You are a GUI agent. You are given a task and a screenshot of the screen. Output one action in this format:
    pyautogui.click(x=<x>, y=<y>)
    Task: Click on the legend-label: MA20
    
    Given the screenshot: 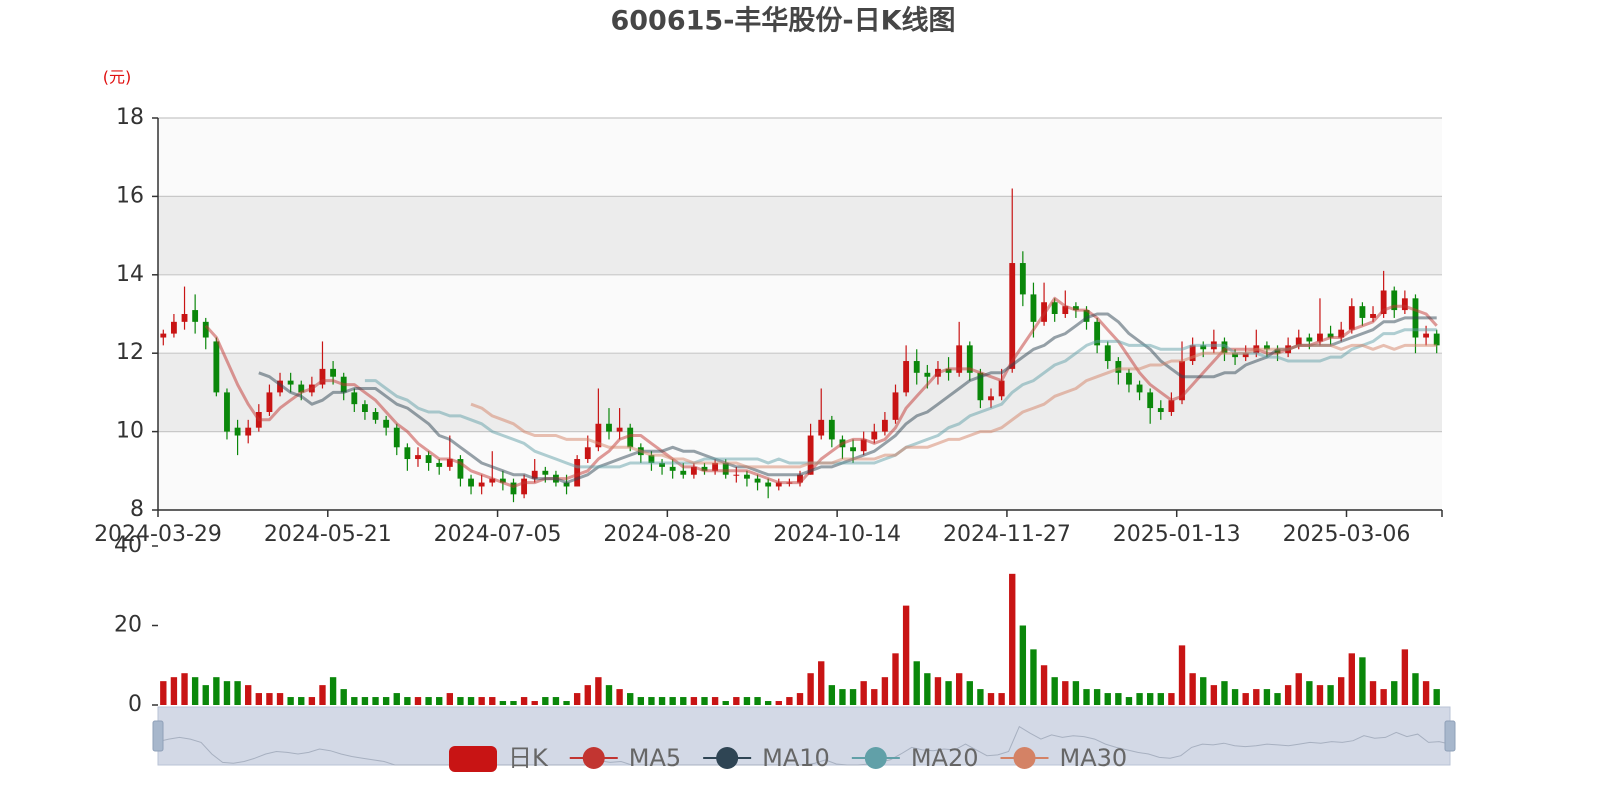 What is the action you would take?
    pyautogui.click(x=945, y=758)
    